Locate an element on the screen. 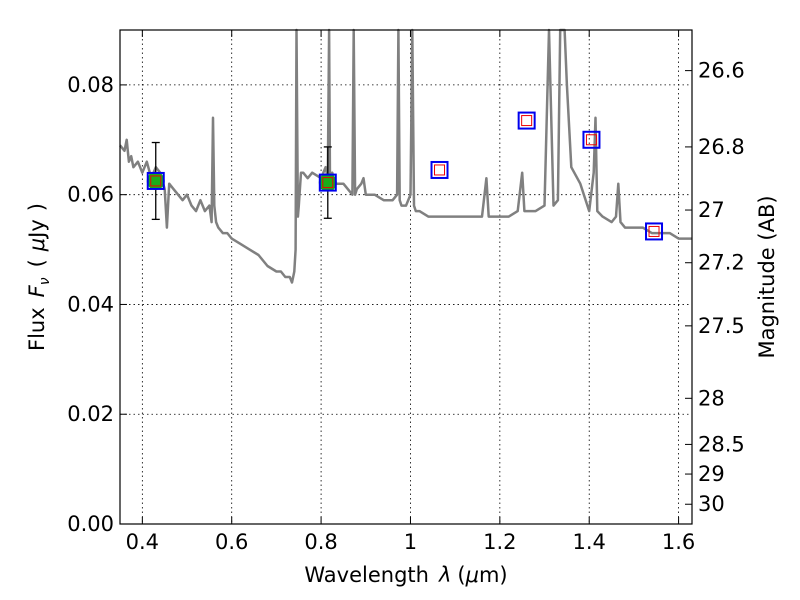 The height and width of the screenshot is (600, 800). y-tick-label-right: 27 is located at coordinates (711, 210).